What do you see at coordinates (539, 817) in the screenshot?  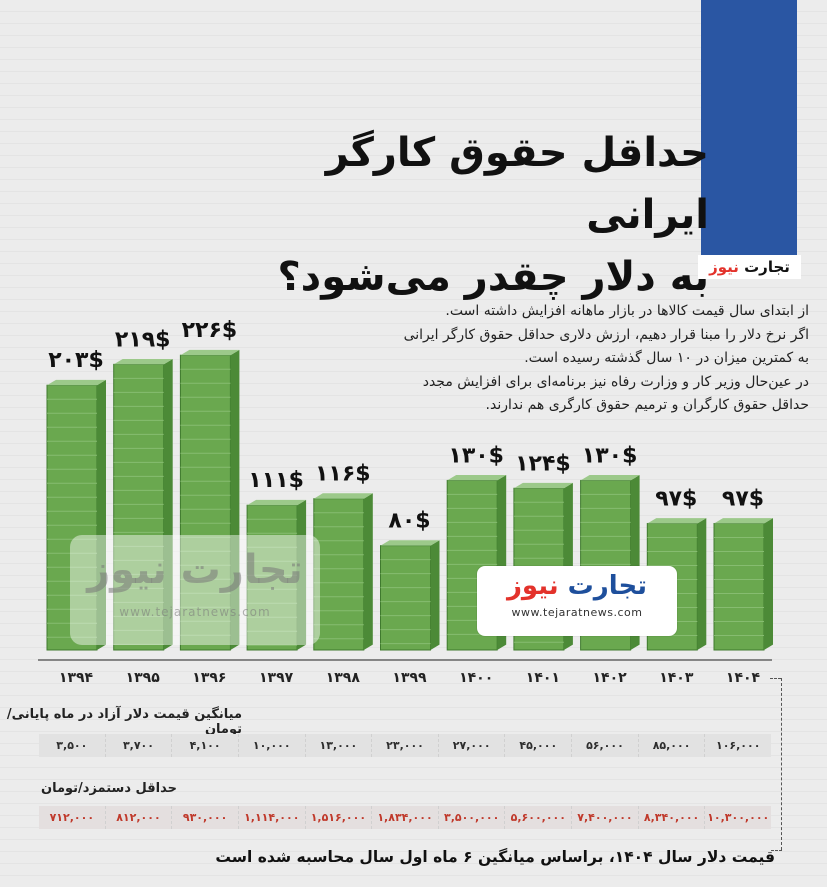 I see `wage-cell: ۵,۶۰۰,۰۰۰` at bounding box center [539, 817].